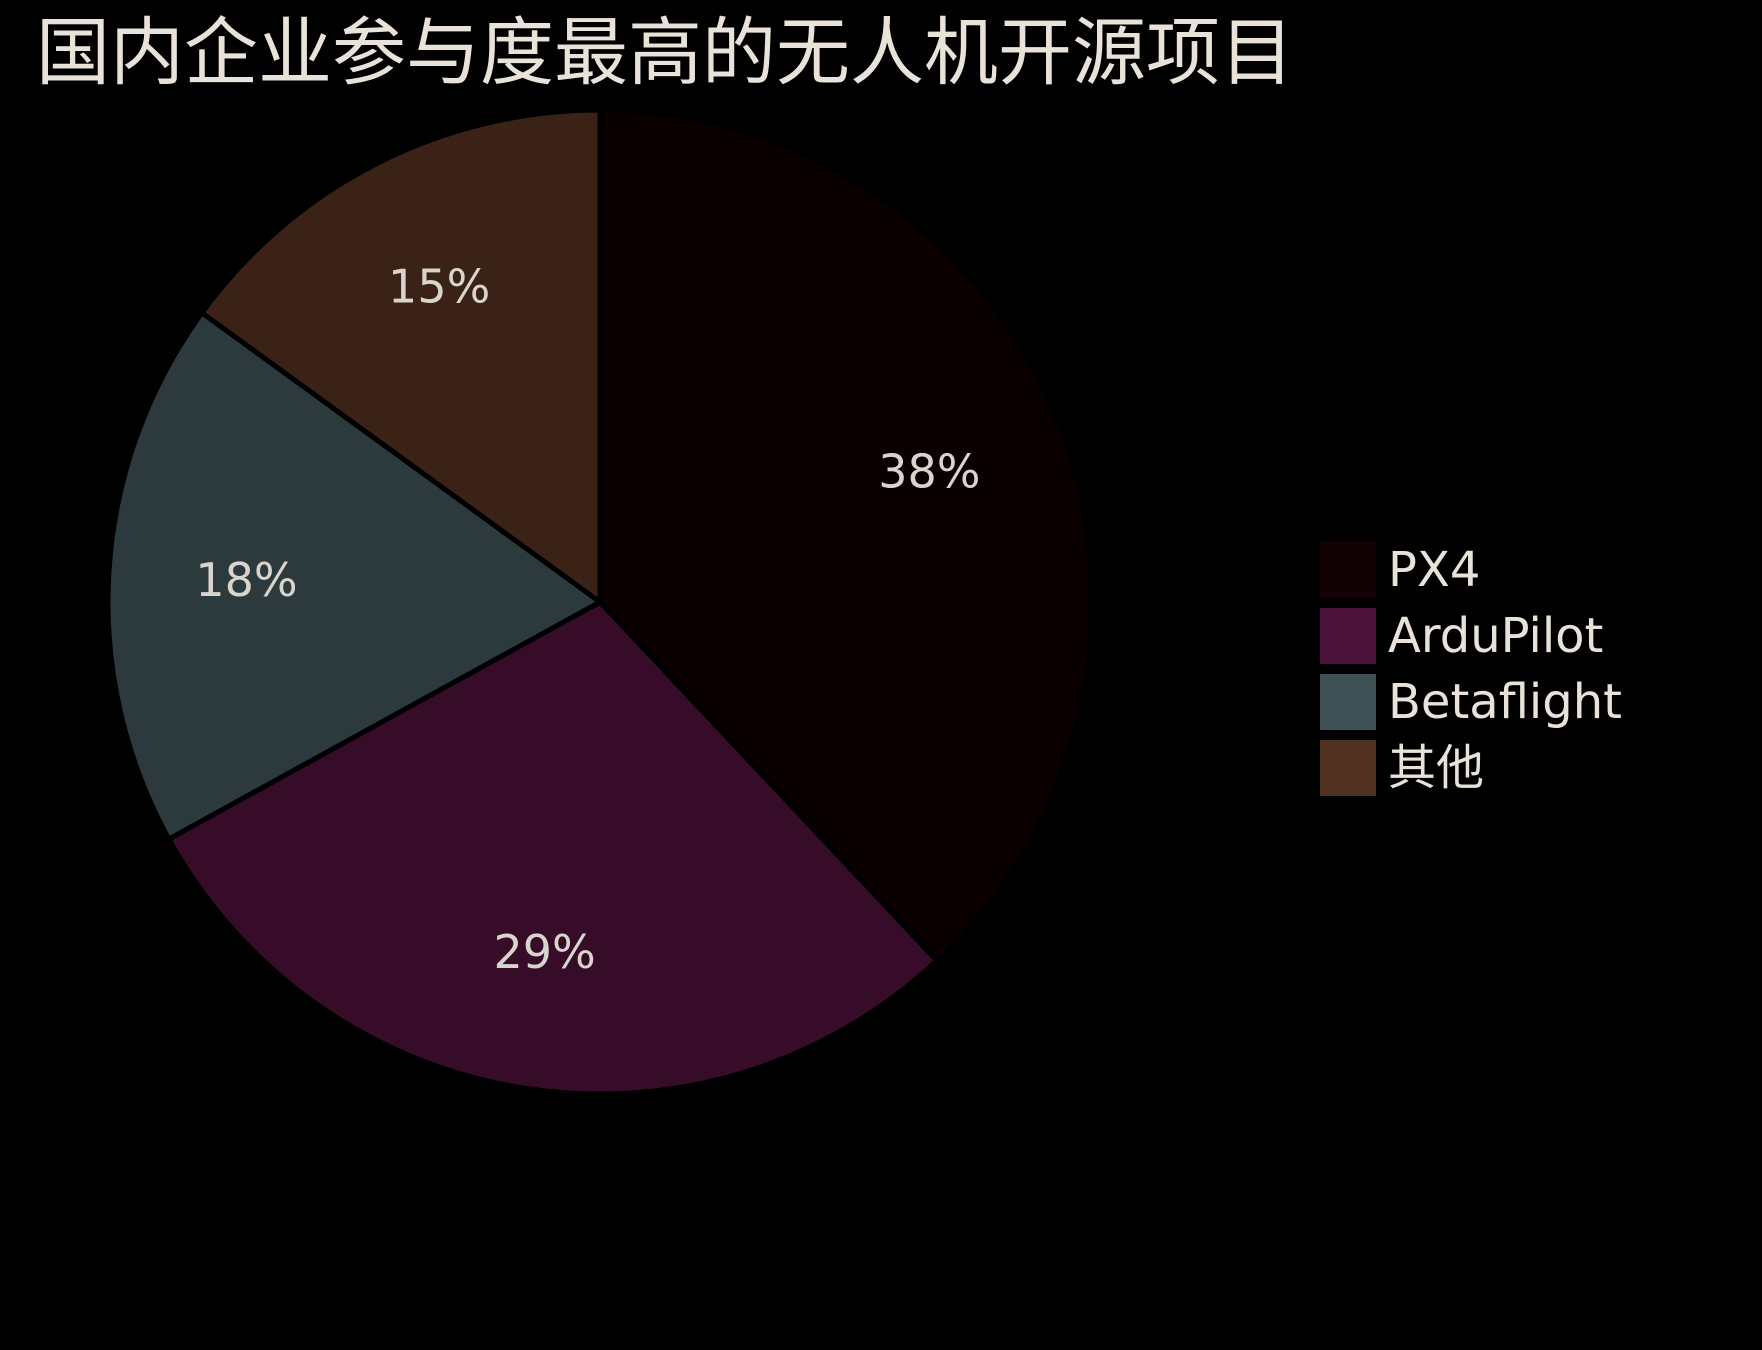  What do you see at coordinates (1436, 768) in the screenshot?
I see `legend-label: 其他` at bounding box center [1436, 768].